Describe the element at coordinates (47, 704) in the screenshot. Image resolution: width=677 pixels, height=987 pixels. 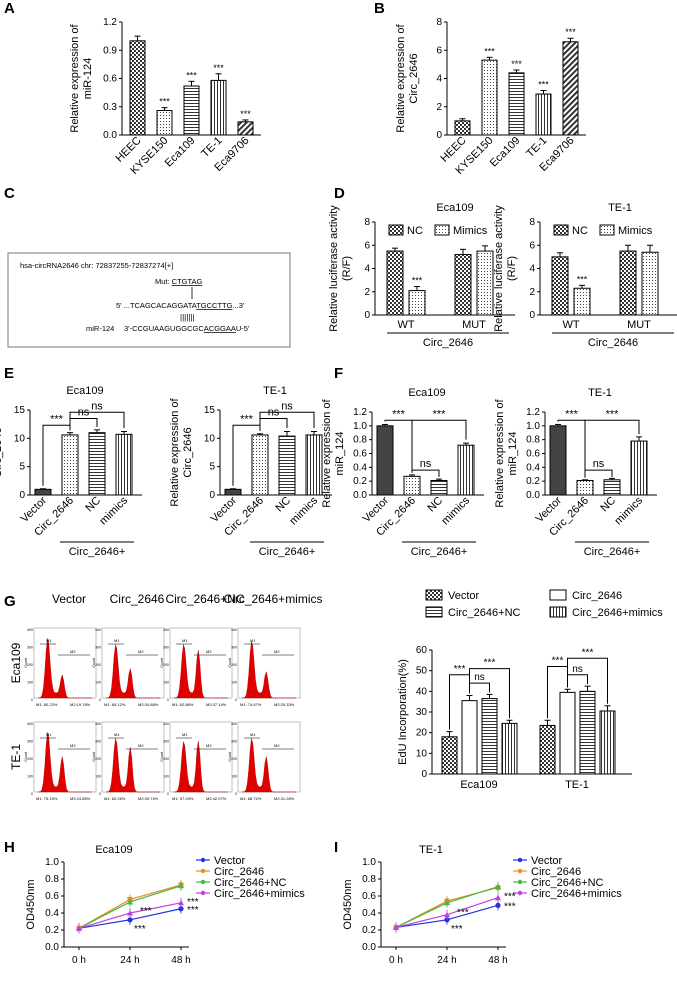
I see `gate-percent: M1: 80.22%` at that location.